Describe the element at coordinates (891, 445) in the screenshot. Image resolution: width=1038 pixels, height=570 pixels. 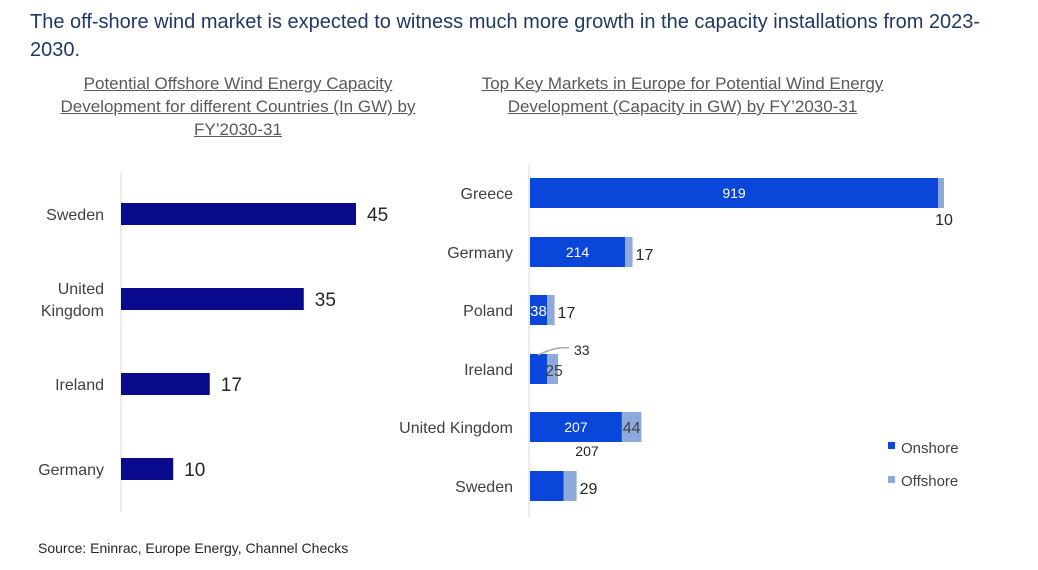
I see `legend-onshore-swatch` at that location.